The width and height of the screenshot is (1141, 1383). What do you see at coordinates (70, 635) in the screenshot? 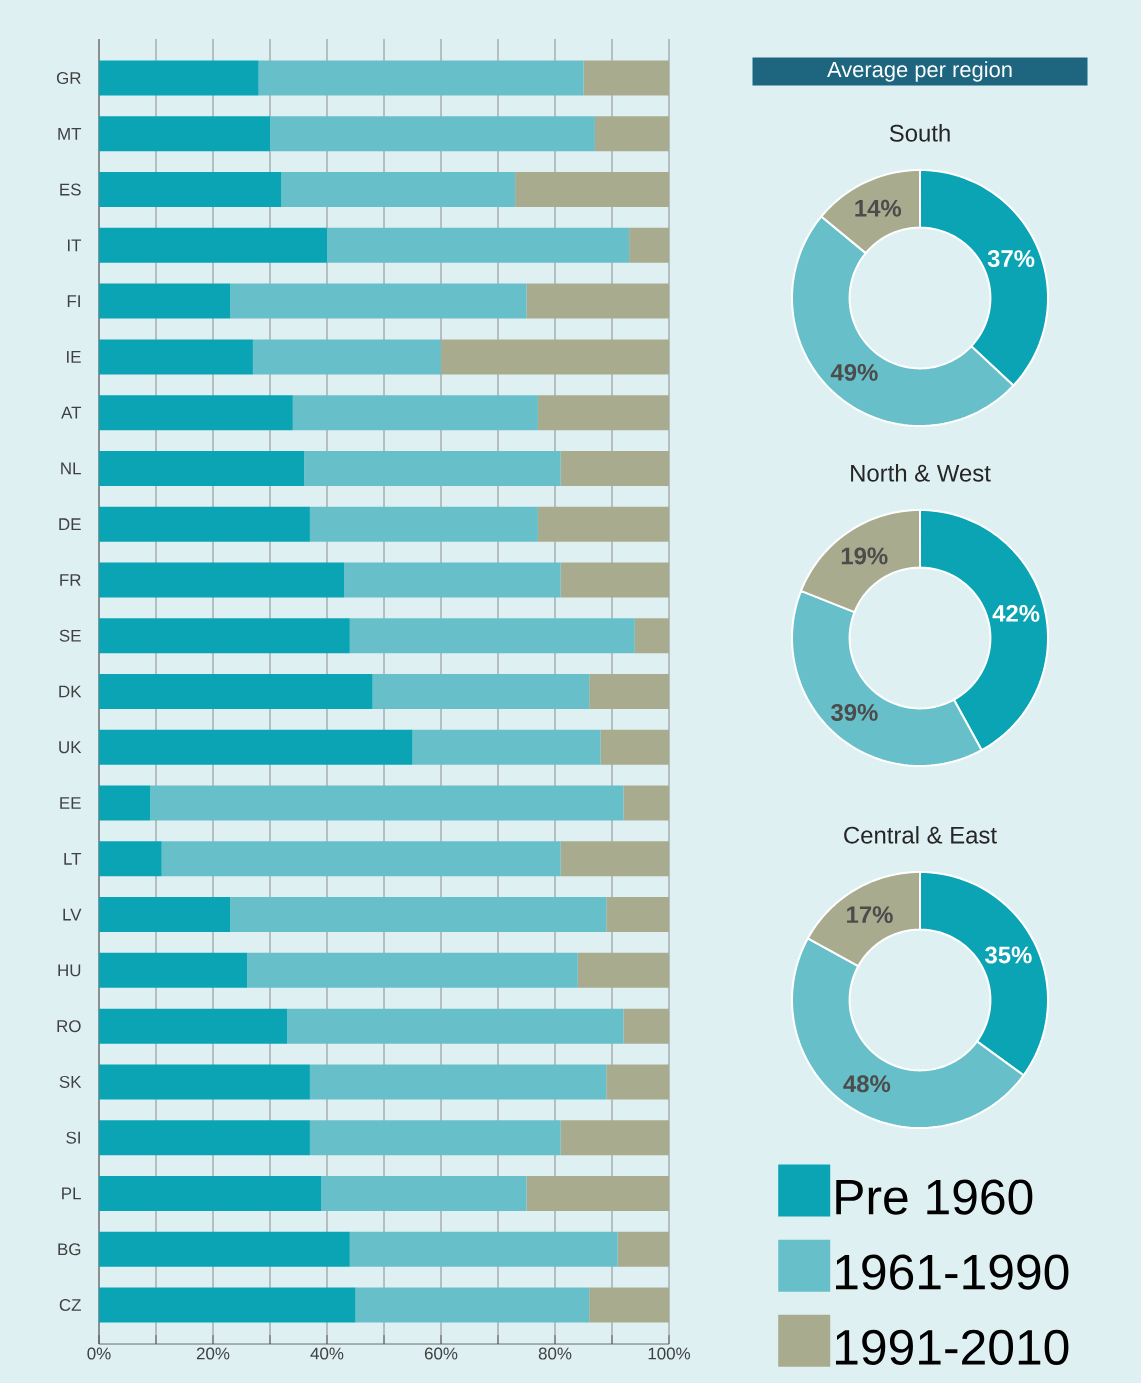
I see `y-tick-label: SE` at bounding box center [70, 635].